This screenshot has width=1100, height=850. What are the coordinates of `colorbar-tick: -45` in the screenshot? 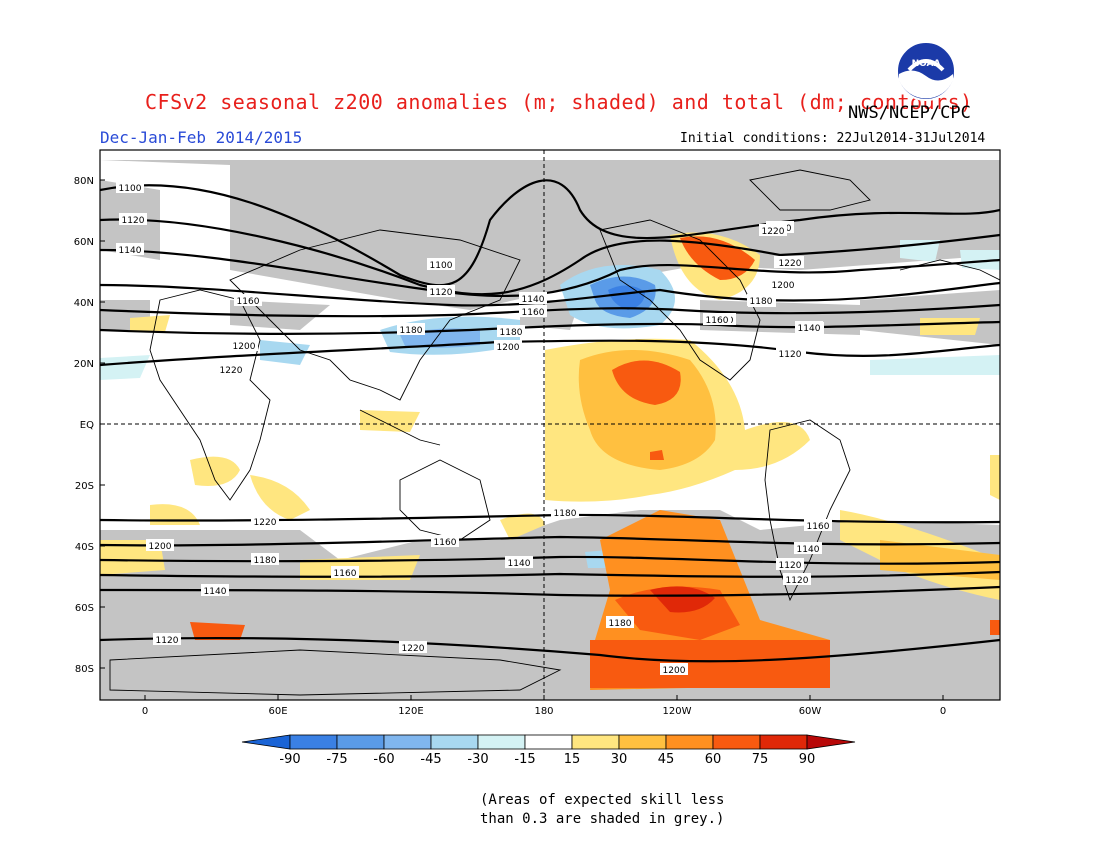 It's located at (430, 759).